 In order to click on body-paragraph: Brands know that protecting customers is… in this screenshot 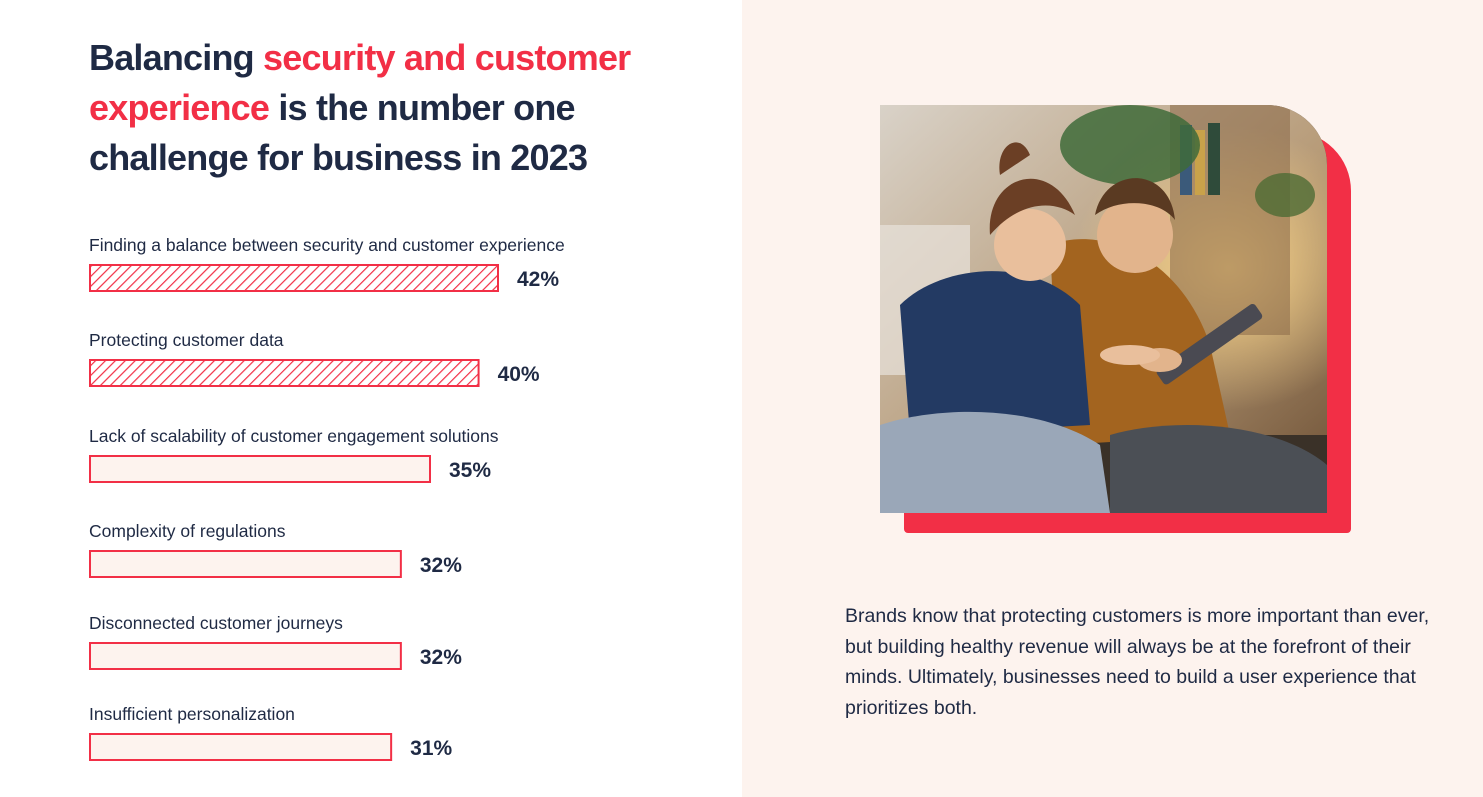, I will do `click(1137, 662)`.